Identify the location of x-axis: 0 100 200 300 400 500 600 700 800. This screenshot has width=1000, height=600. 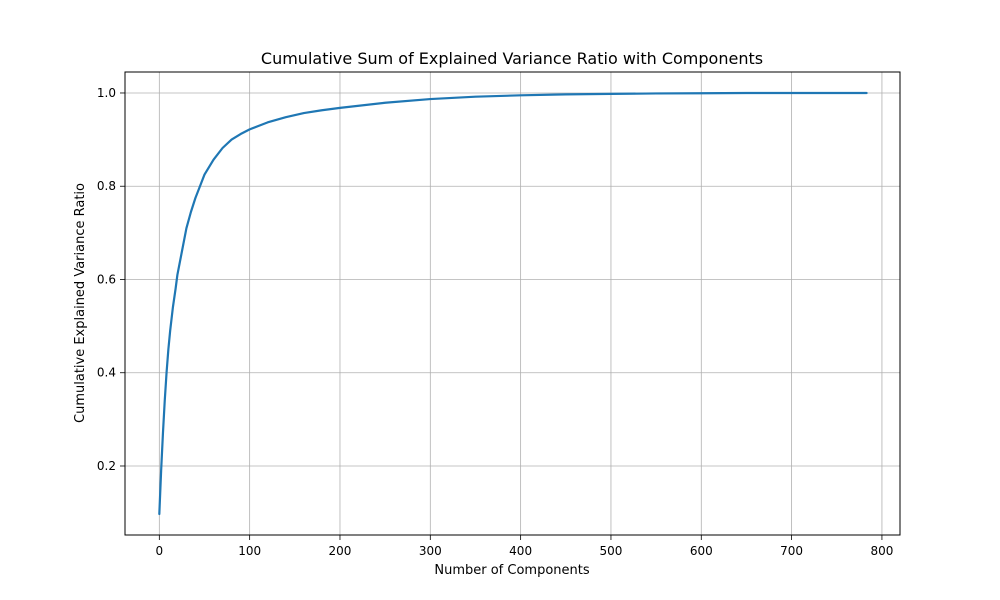
(524, 546).